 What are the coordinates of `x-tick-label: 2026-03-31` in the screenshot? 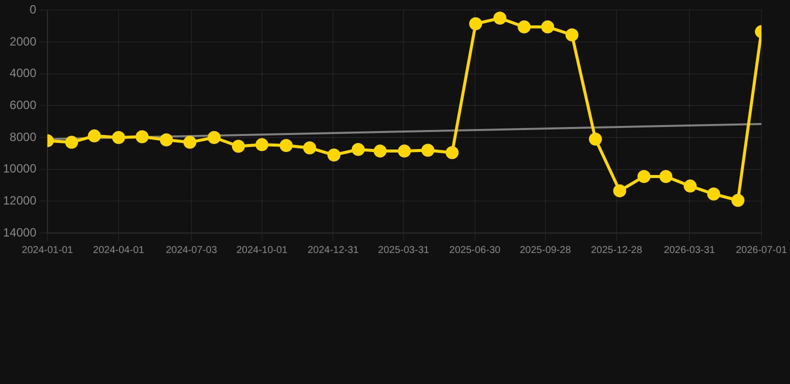 It's located at (690, 250).